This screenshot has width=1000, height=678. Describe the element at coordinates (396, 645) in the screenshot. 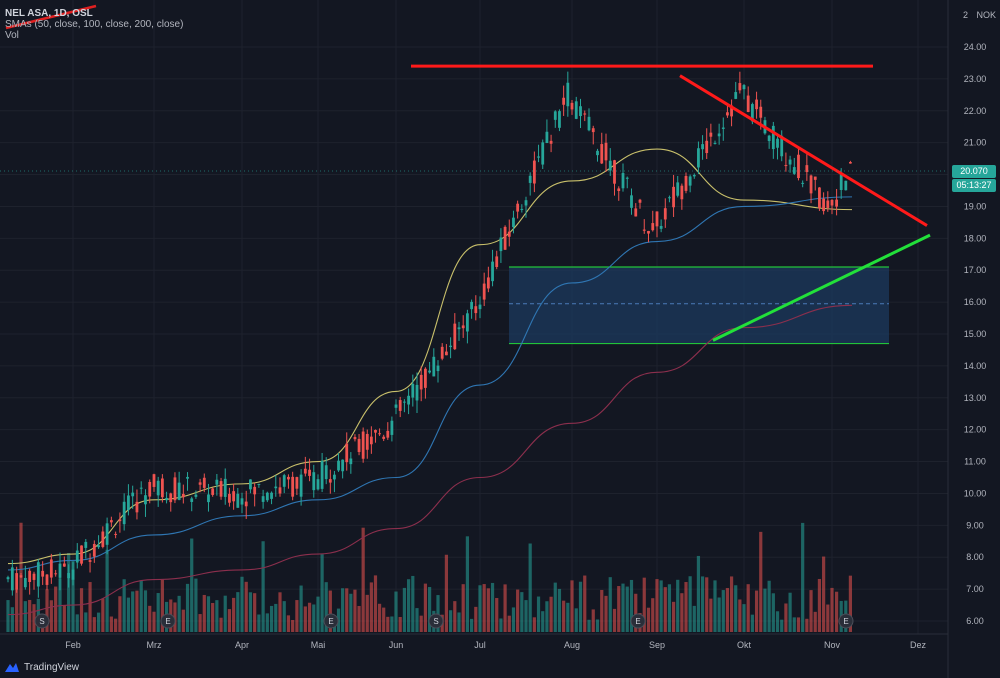

I see `time-tick-label: Jun` at that location.